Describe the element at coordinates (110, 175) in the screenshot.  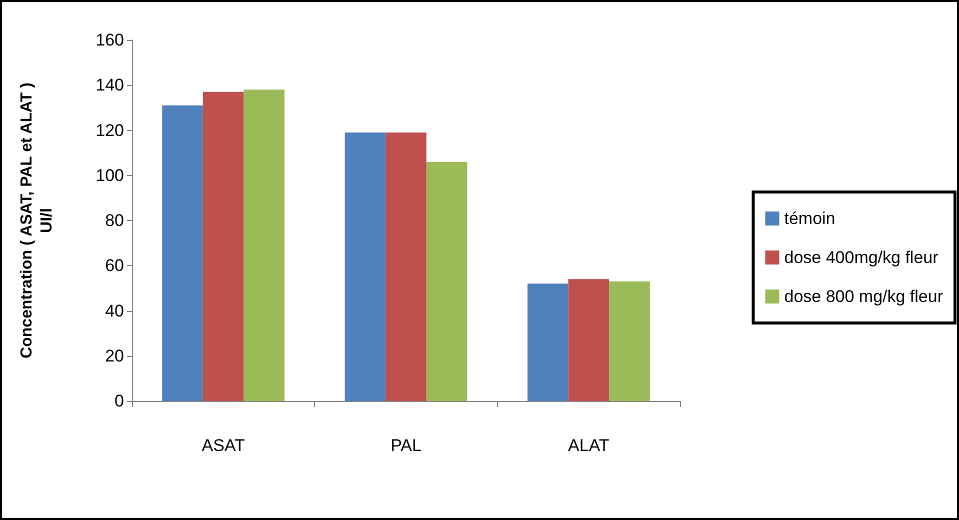
I see `y-tick-label: 100` at that location.